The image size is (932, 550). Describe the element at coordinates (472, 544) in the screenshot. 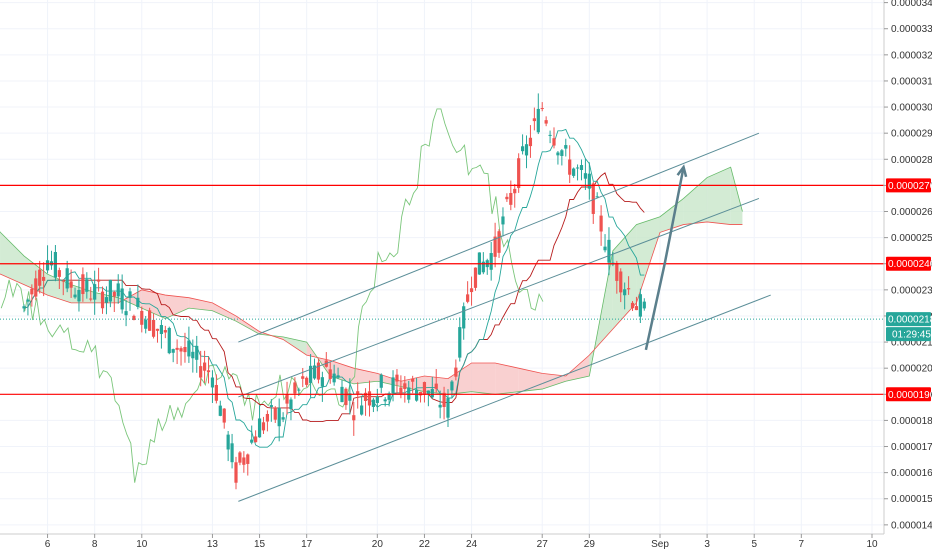

I see `time-tick-label: 24` at that location.